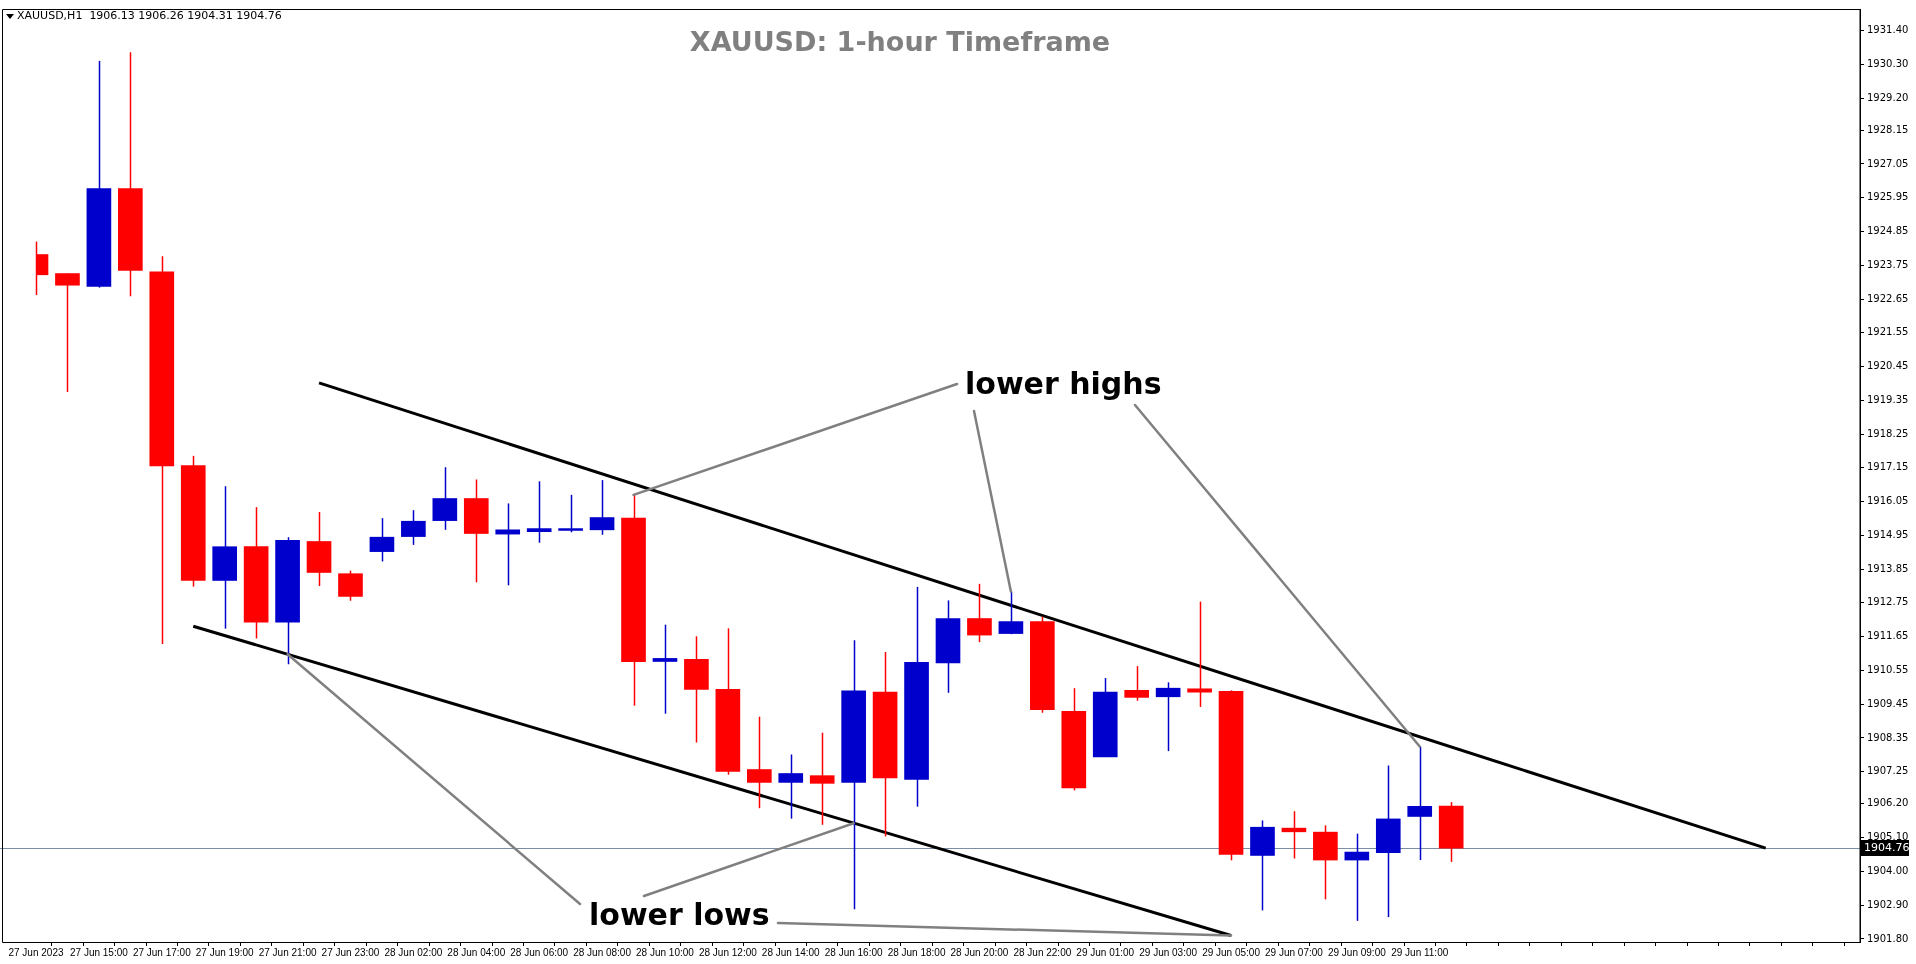 The width and height of the screenshot is (1916, 964). Describe the element at coordinates (1888, 568) in the screenshot. I see `y-tick-label: 1913.85` at that location.